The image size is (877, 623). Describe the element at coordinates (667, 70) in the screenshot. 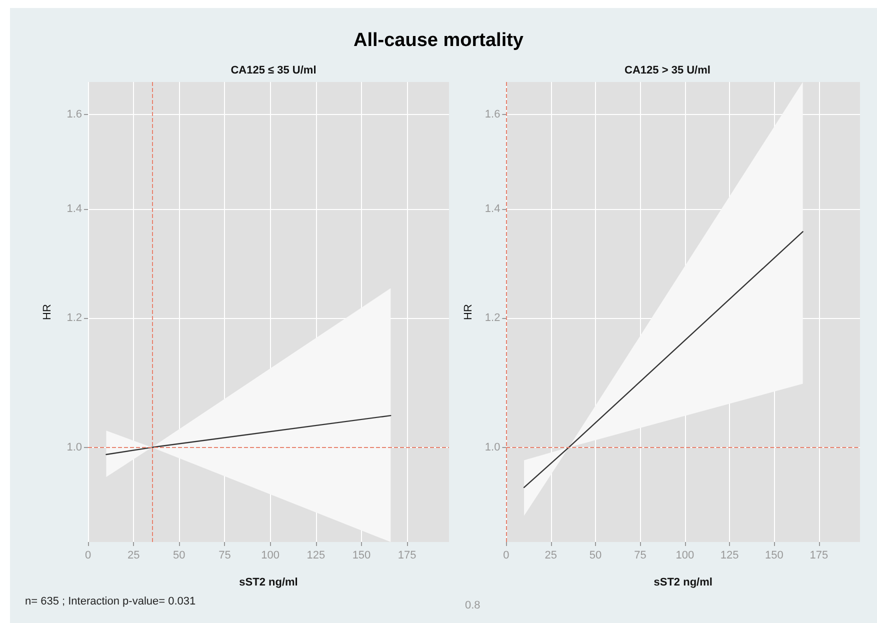

I see `chart-subtitle: CA125 > 35 U/ml` at that location.